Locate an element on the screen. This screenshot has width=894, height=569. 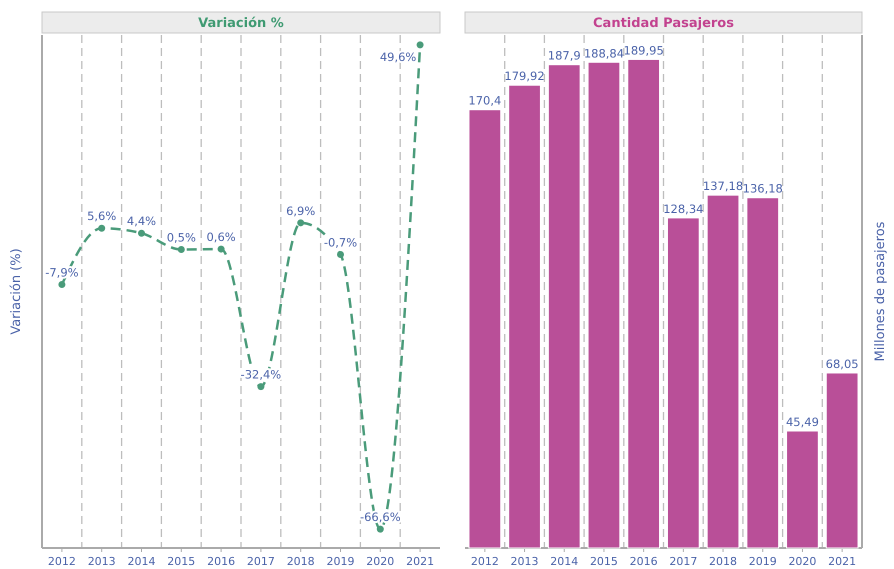
data-label: 137,18 is located at coordinates (723, 186).